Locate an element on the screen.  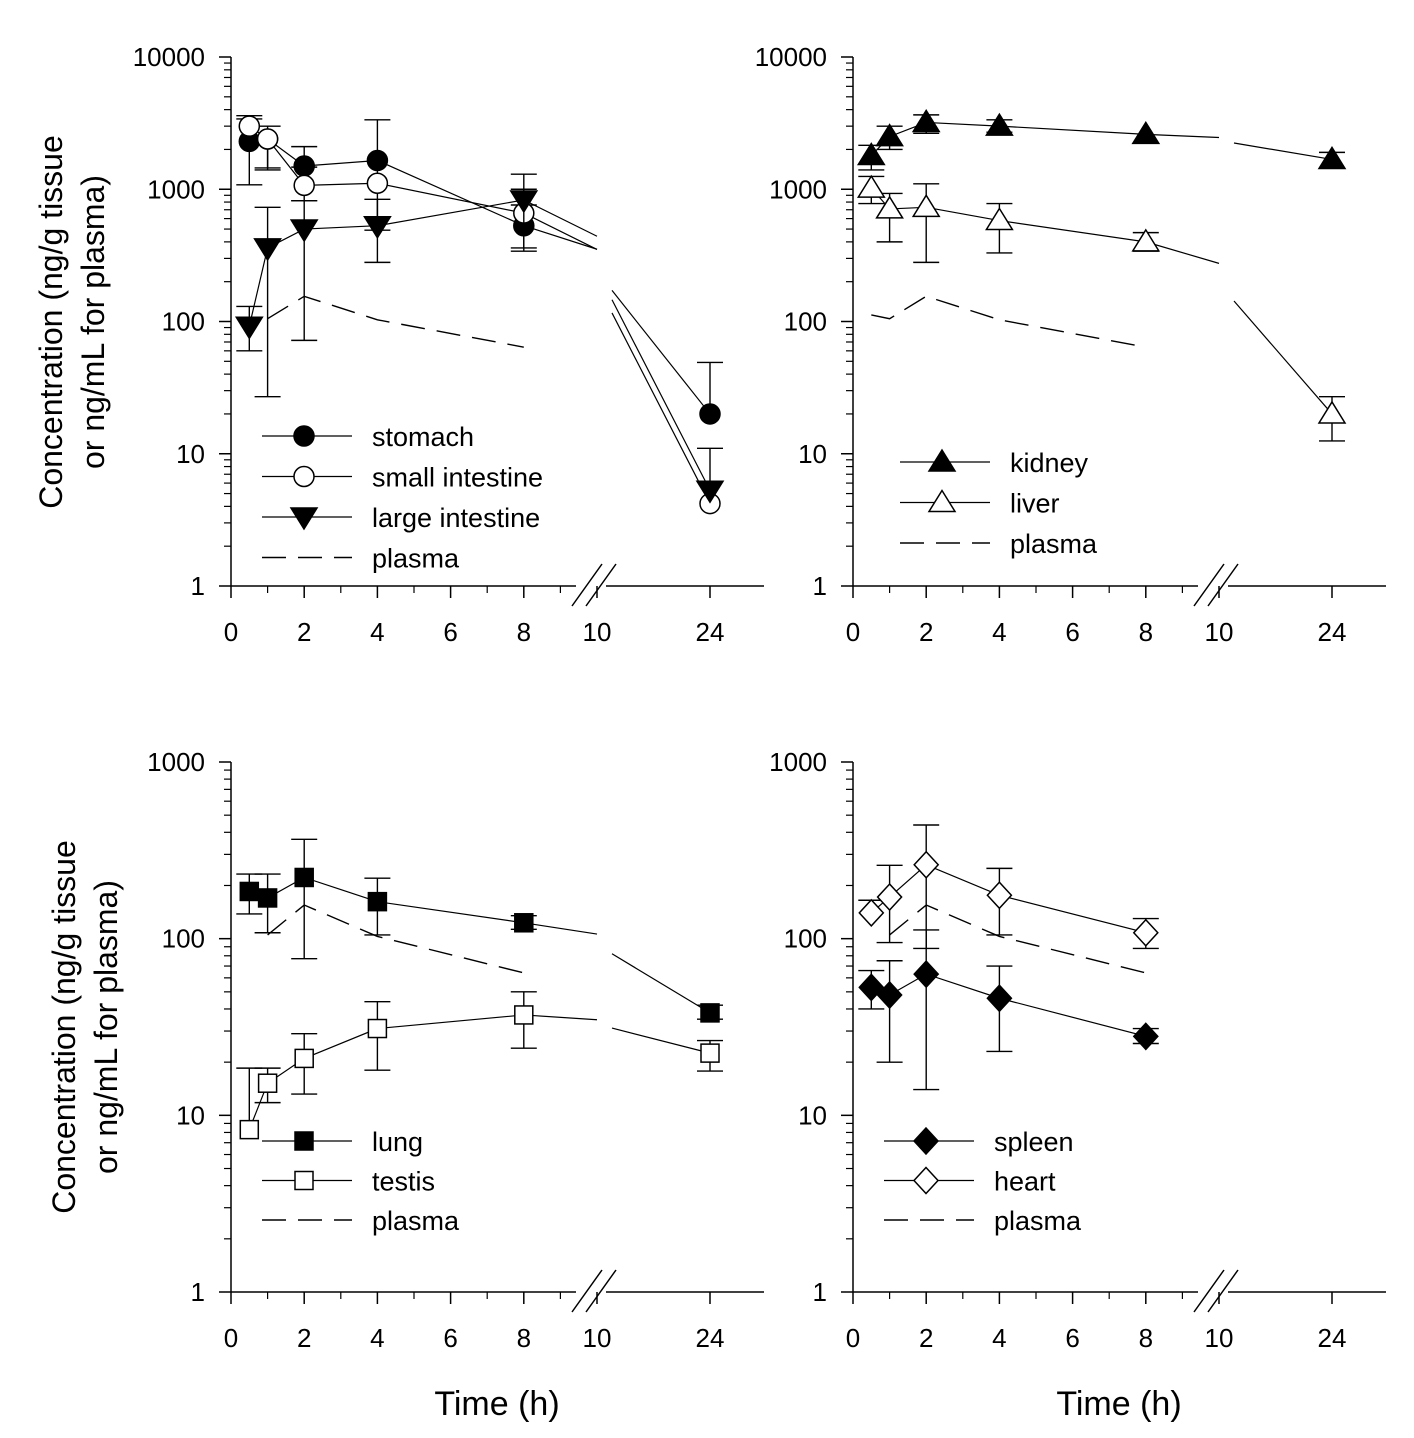
ylabel-bottom-line1: Concentration (ng/g tissue is located at coordinates (64, 1027).